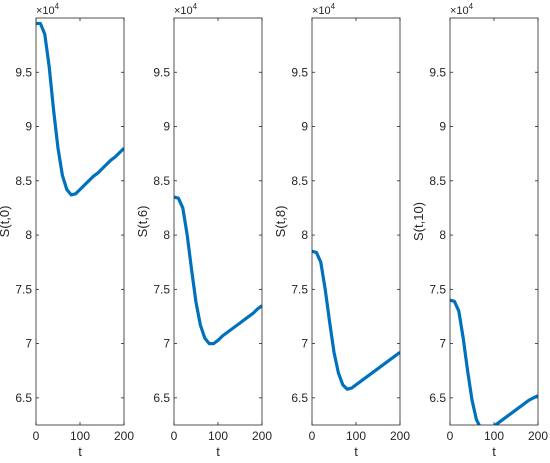 Image resolution: width=550 pixels, height=463 pixels. What do you see at coordinates (6, 222) in the screenshot?
I see `y-axis-label: S(t,0)` at bounding box center [6, 222].